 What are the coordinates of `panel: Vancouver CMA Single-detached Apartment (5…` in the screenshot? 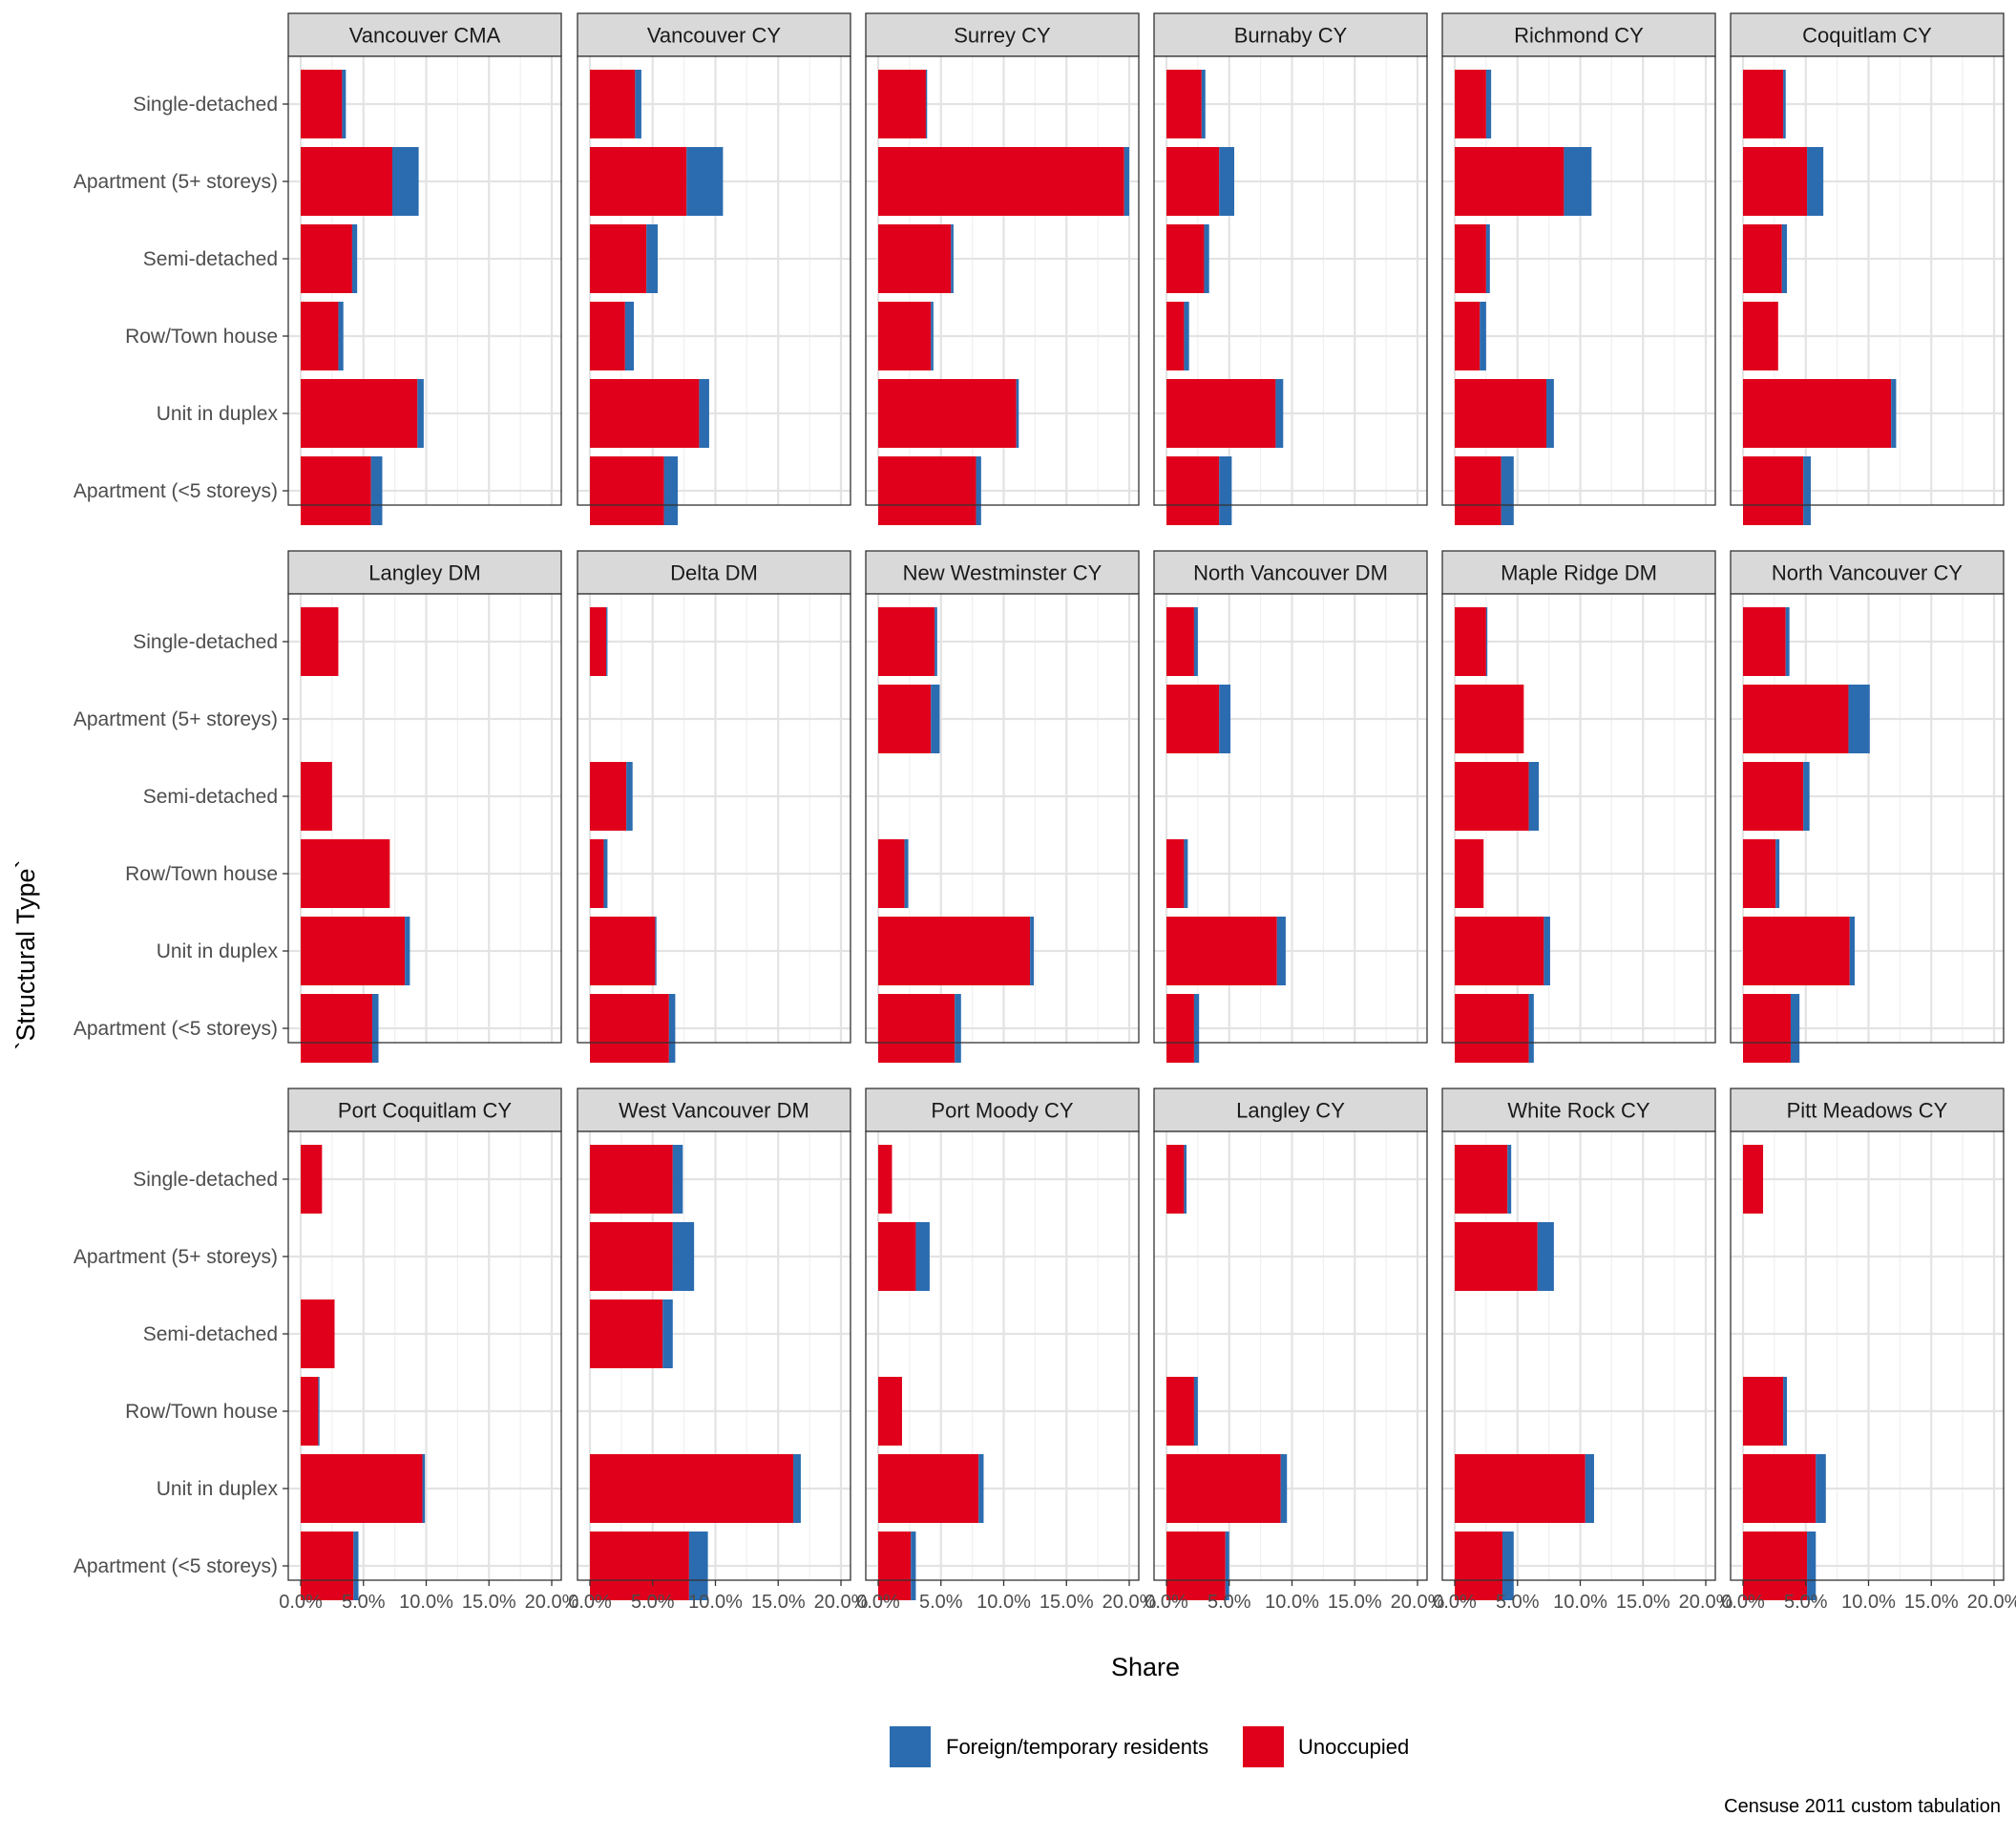 It's located at (318, 268).